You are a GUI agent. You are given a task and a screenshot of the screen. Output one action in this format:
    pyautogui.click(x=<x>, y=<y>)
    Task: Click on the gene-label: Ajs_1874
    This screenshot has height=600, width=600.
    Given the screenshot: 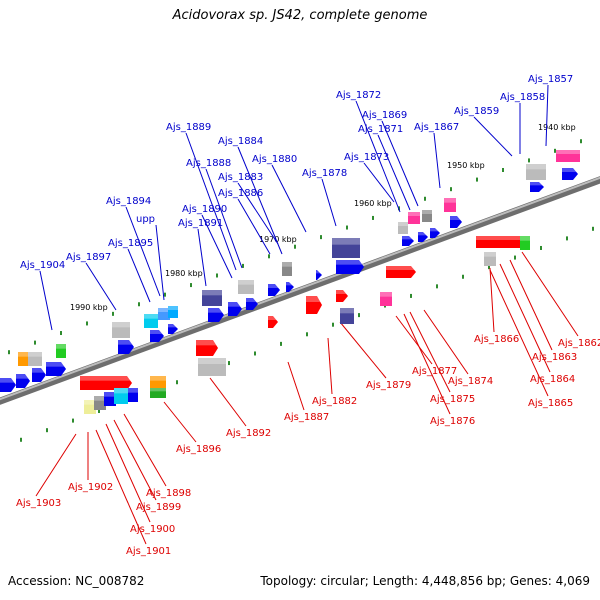 What is the action you would take?
    pyautogui.click(x=470, y=381)
    